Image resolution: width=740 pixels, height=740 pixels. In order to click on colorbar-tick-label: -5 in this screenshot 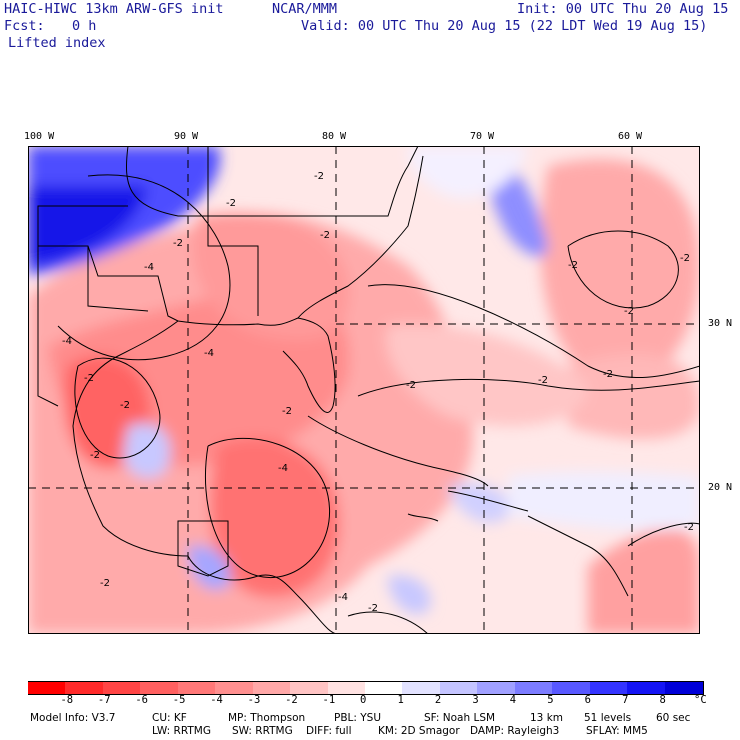, I will do `click(179, 700)`.